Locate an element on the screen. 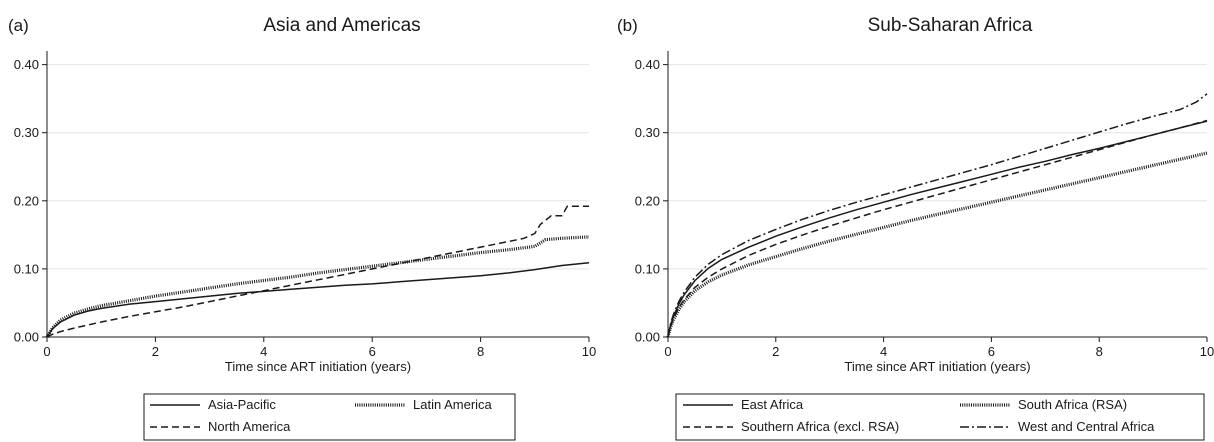 The height and width of the screenshot is (442, 1214). legend-label: East Africa is located at coordinates (772, 404).